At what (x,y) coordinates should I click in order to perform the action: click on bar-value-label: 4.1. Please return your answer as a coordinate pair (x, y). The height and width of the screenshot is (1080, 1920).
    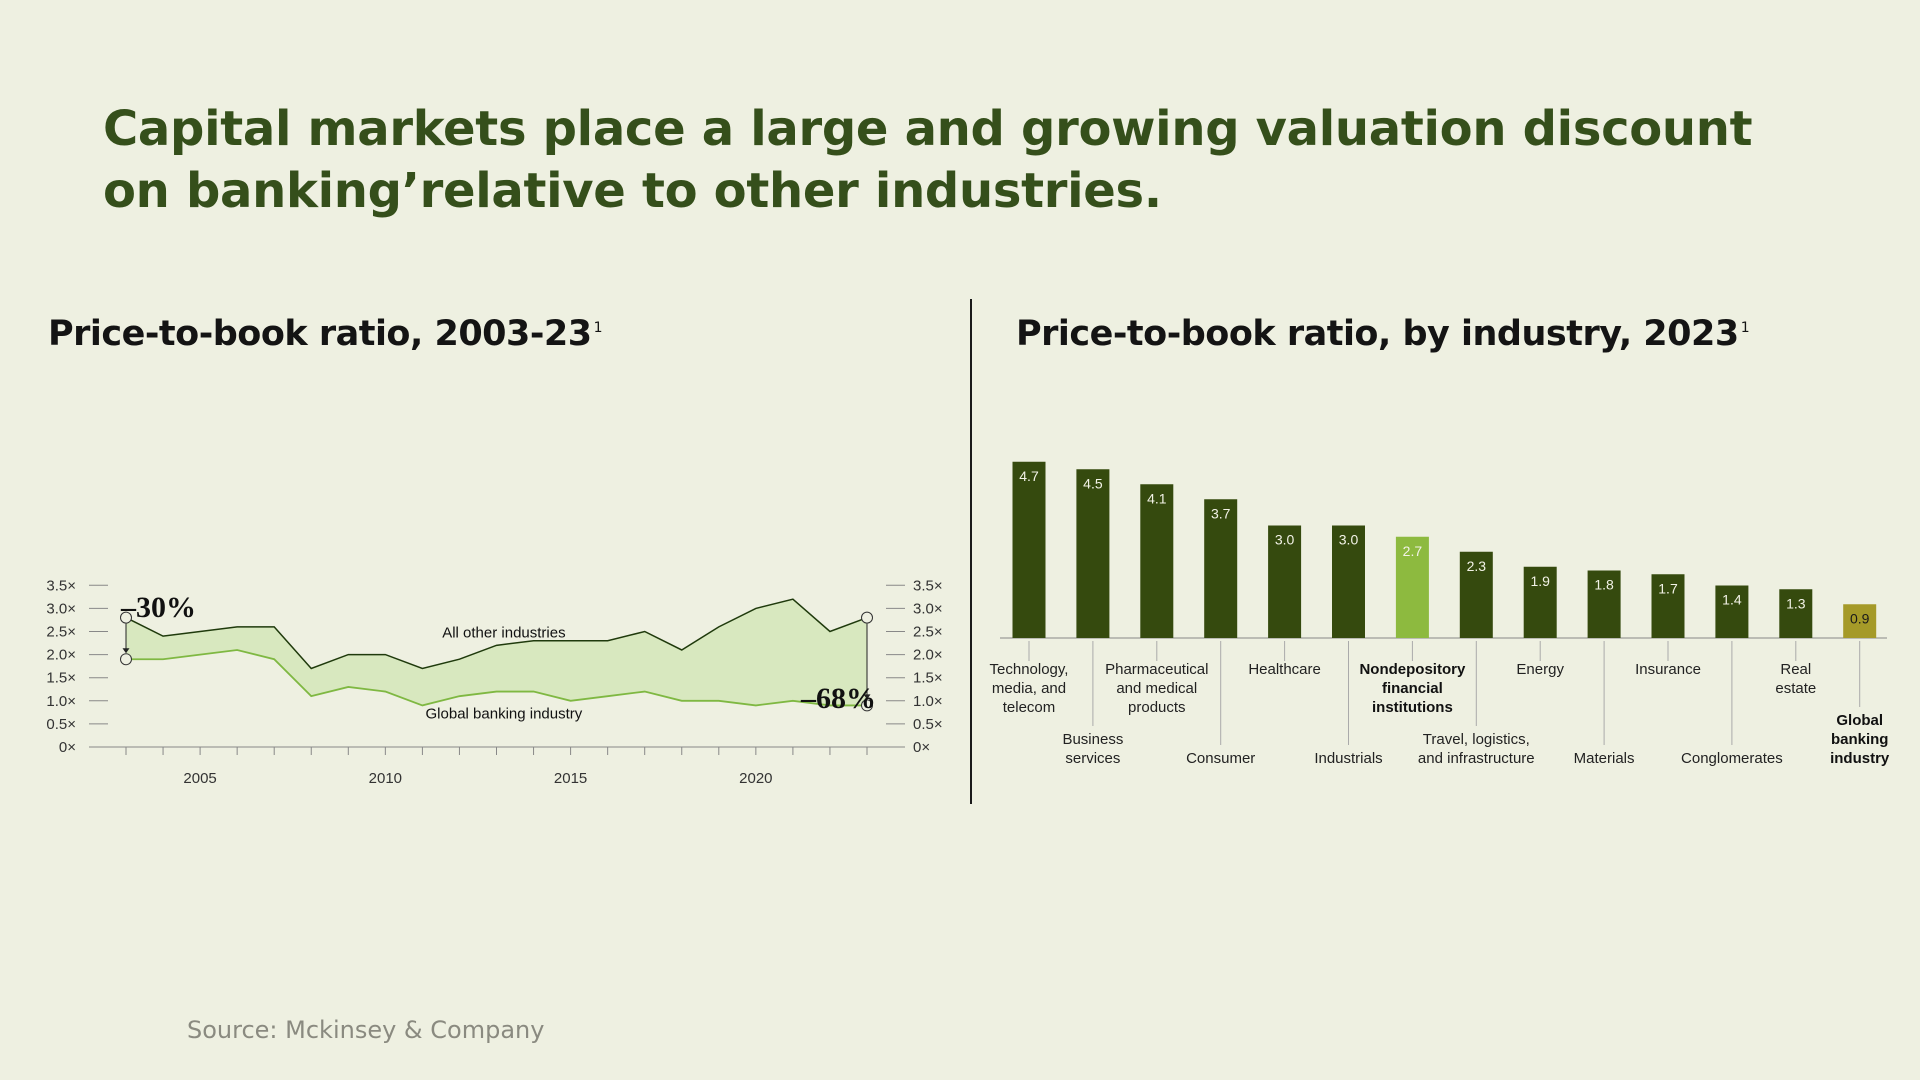
    Looking at the image, I should click on (1157, 498).